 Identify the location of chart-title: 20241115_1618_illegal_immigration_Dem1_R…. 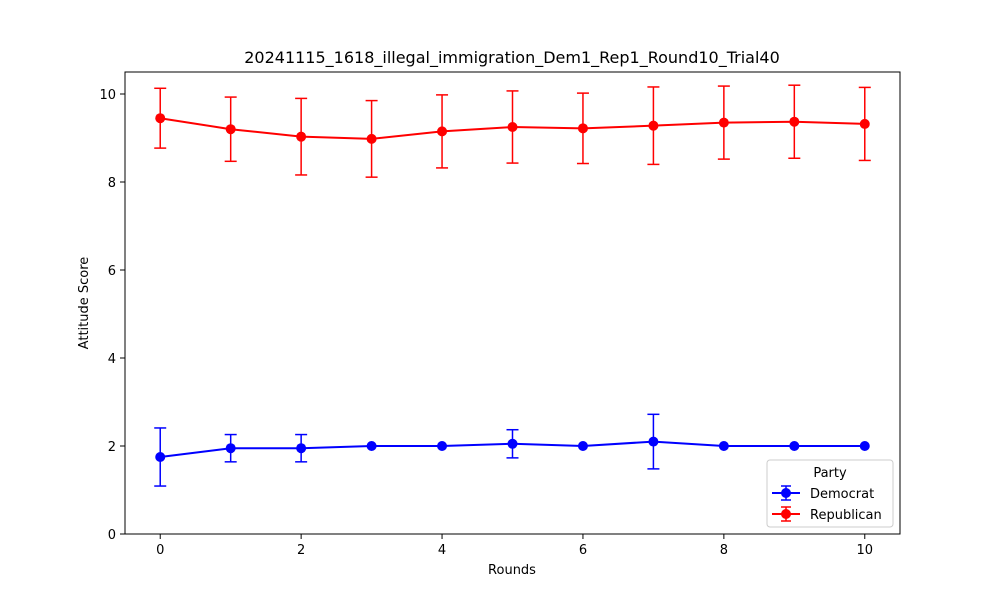
(512, 58).